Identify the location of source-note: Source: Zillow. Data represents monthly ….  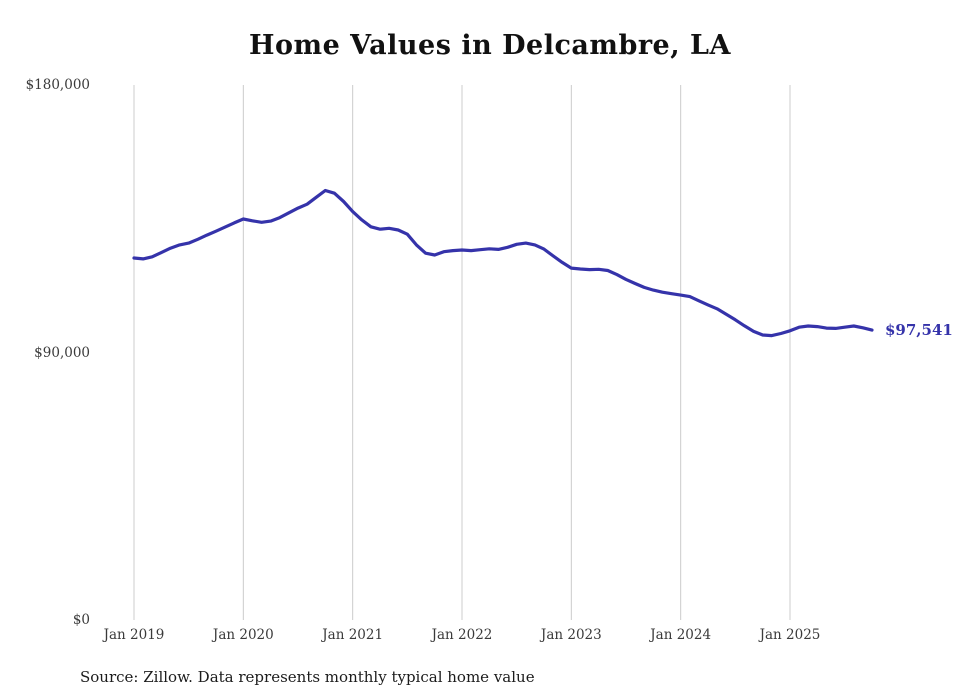
(307, 677).